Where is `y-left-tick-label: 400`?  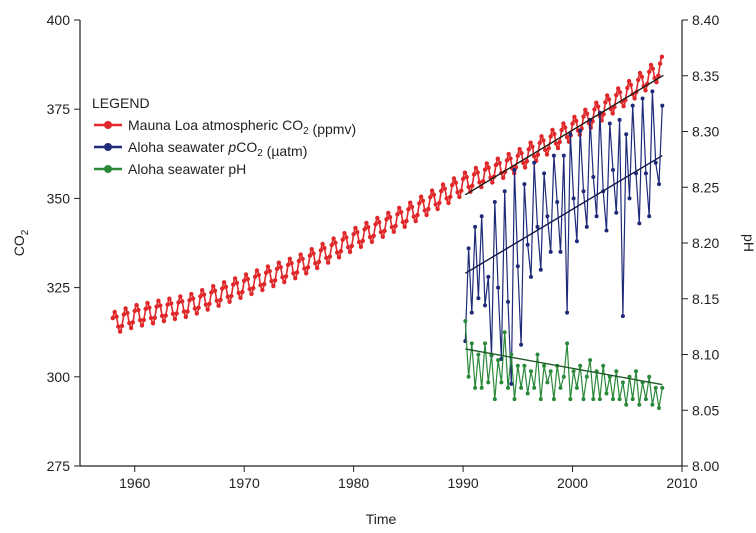 y-left-tick-label: 400 is located at coordinates (59, 20).